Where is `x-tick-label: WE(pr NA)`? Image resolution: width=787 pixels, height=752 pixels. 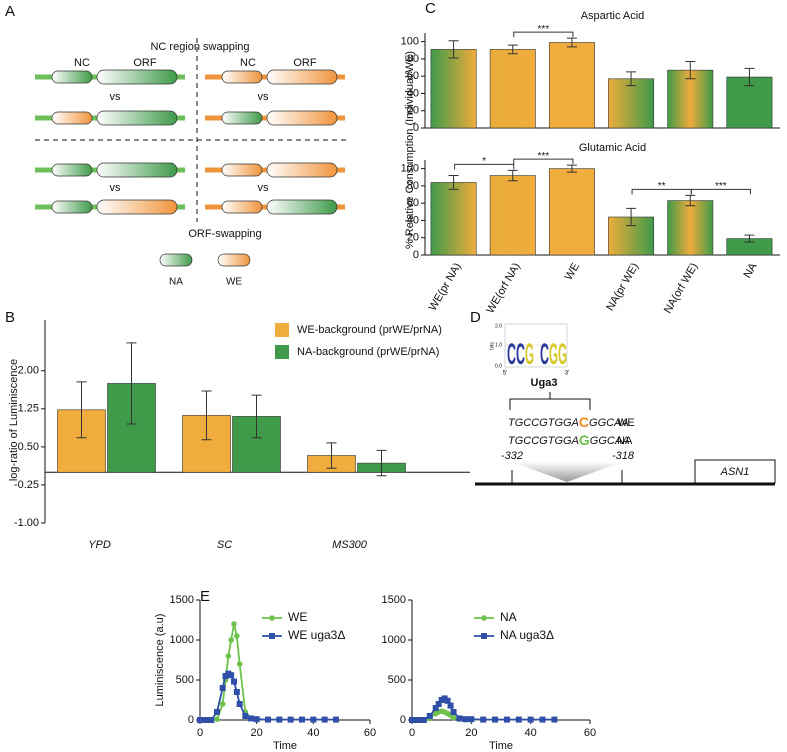 x-tick-label: WE(pr NA) is located at coordinates (445, 287).